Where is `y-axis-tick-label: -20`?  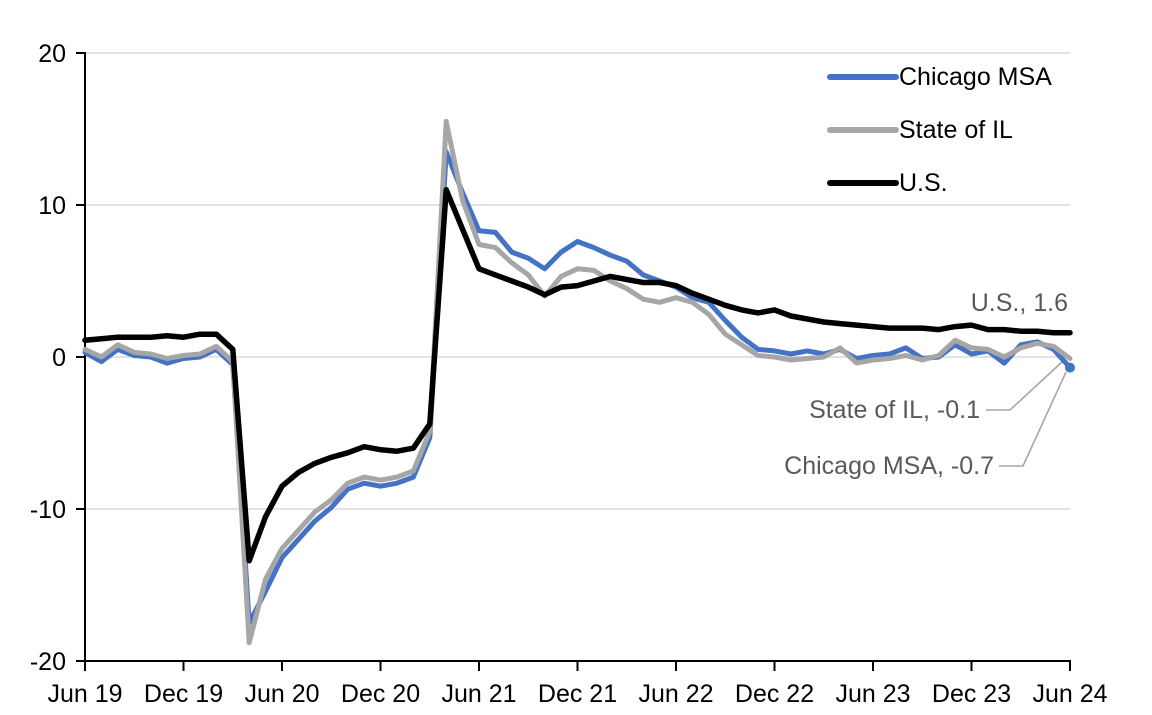
y-axis-tick-label: -20 is located at coordinates (48, 662).